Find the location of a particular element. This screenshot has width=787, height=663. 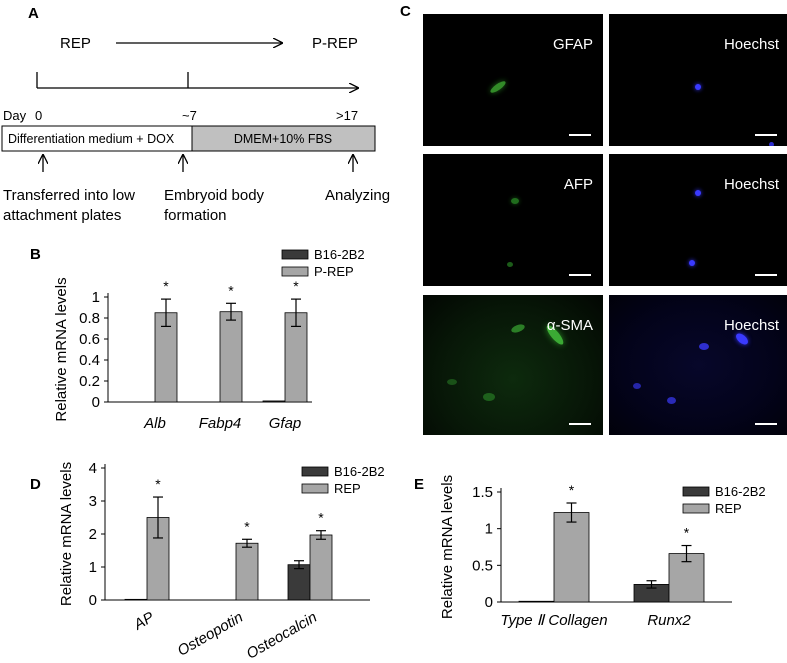

rep-label: REP is located at coordinates (75, 43).